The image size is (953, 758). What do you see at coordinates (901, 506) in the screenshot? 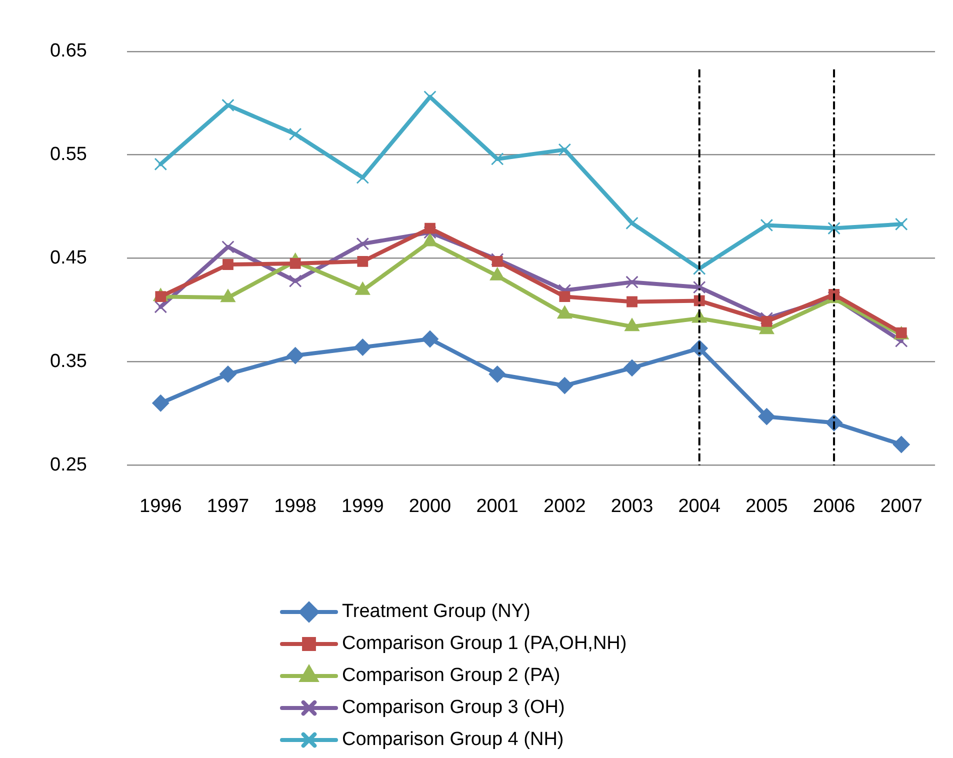
I see `x-tick-label: 2007` at bounding box center [901, 506].